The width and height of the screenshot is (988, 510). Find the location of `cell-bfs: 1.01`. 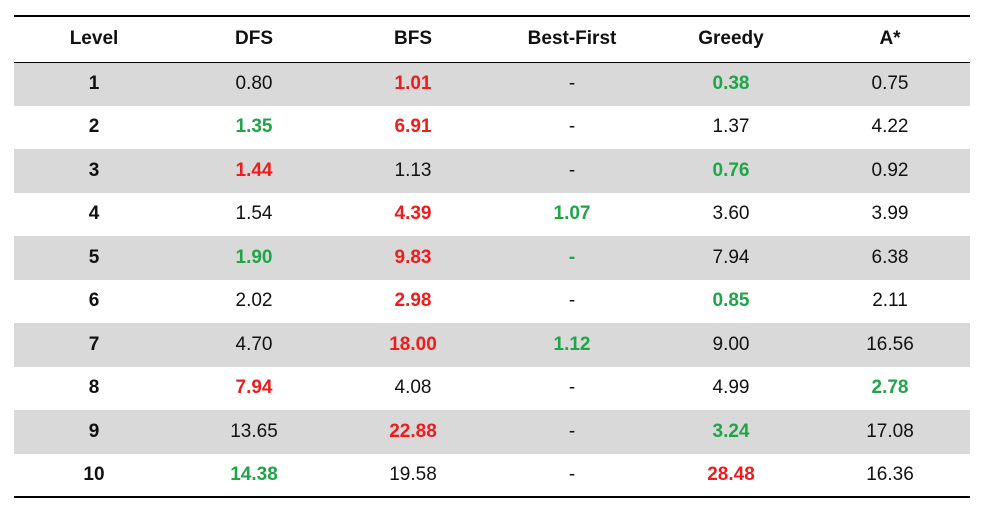

cell-bfs: 1.01 is located at coordinates (413, 83).